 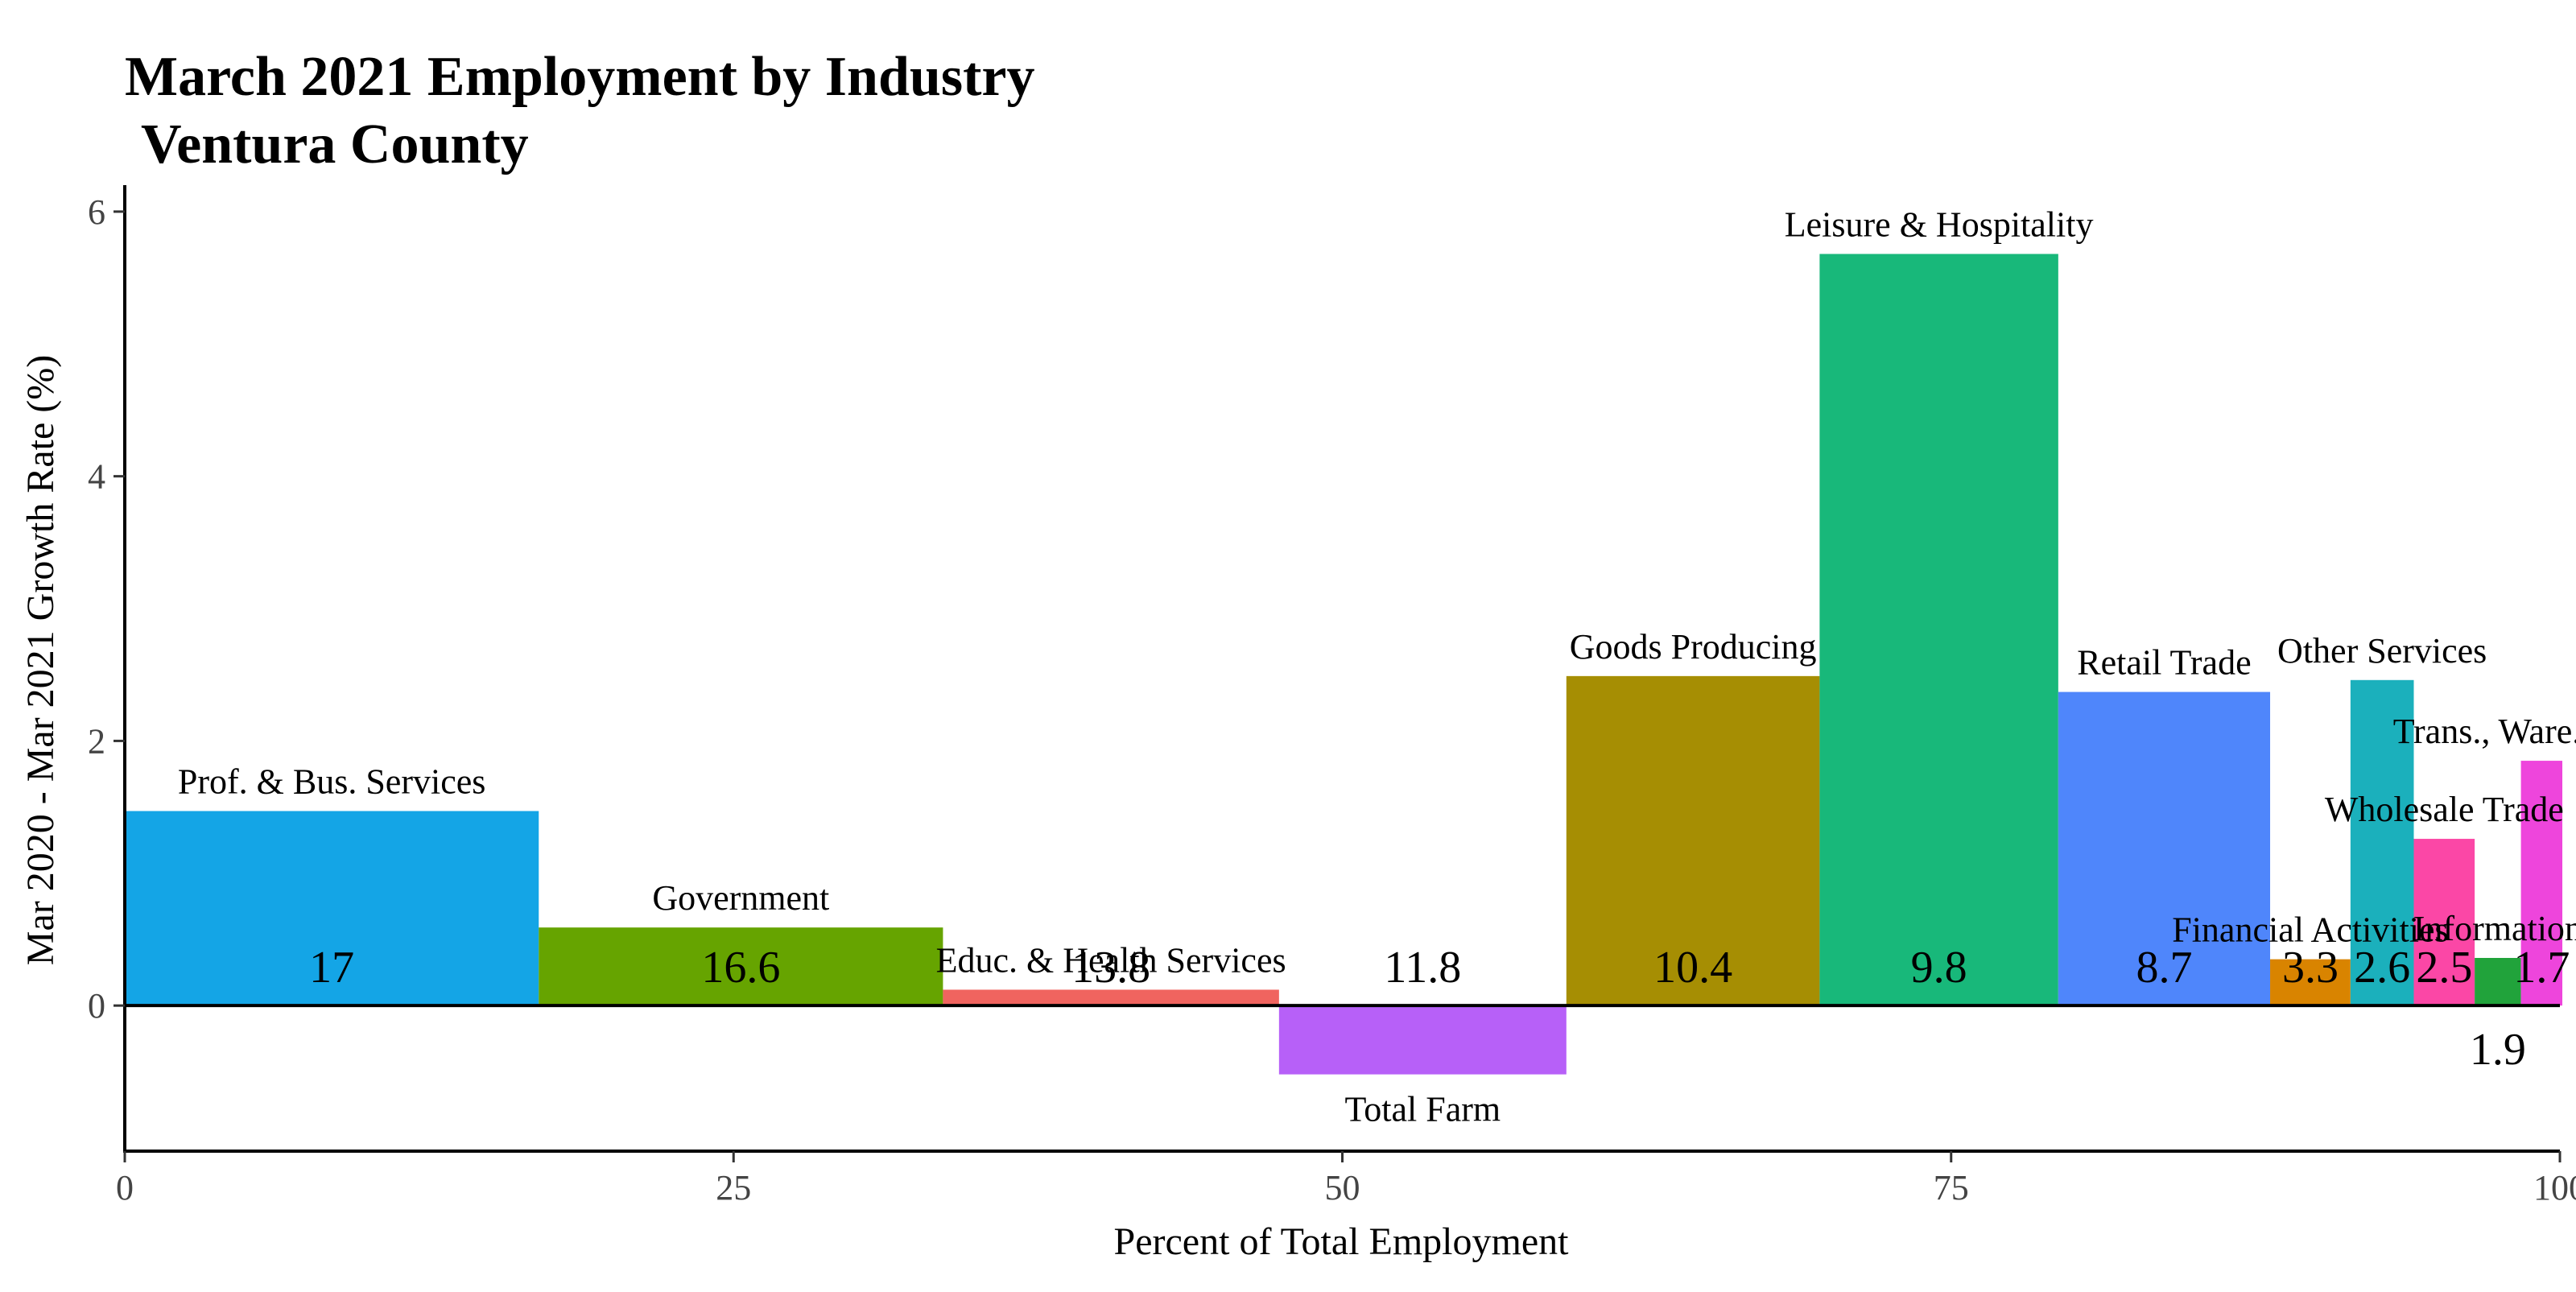 I want to click on bar-category-label: Trans., Ware. & Util., so click(x=2484, y=731).